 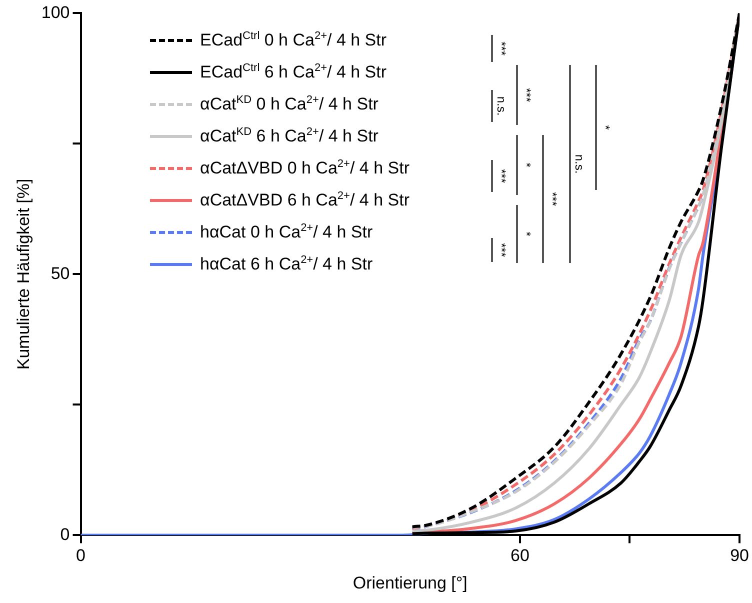 What do you see at coordinates (305, 200) in the screenshot?
I see `legend-label: αCatΔVBD 6 h Ca$^{2+}$/ 4 h Str` at bounding box center [305, 200].